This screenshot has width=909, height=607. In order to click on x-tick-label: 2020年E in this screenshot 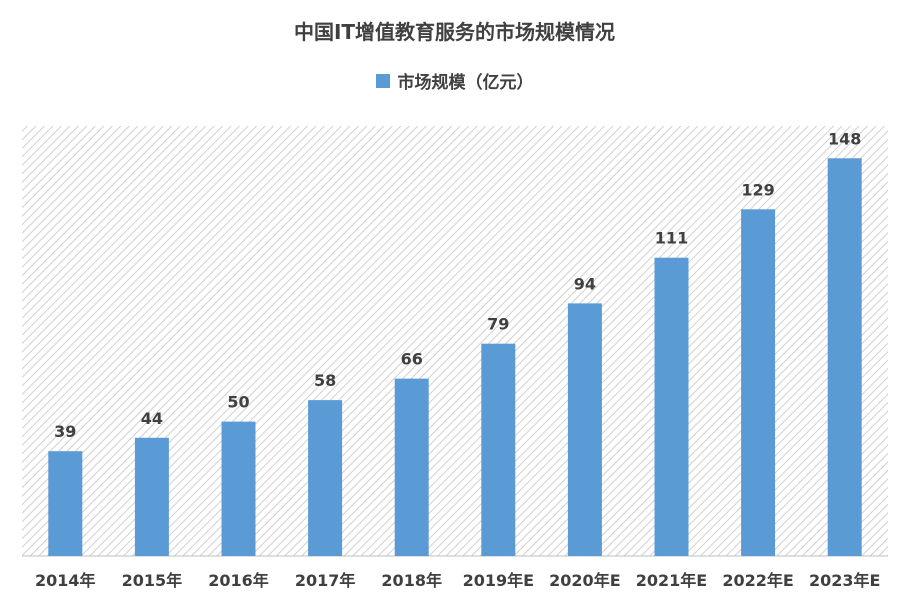, I will do `click(584, 580)`.